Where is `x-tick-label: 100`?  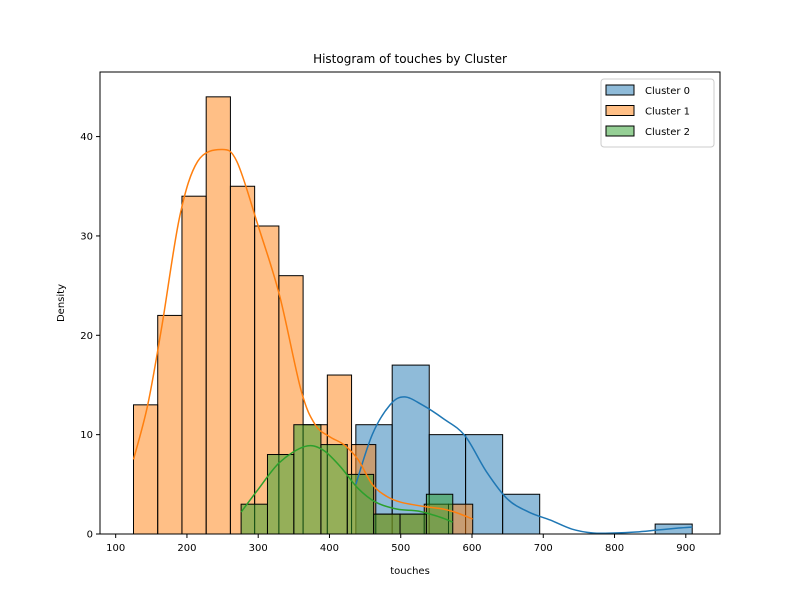
x-tick-label: 100 is located at coordinates (115, 548).